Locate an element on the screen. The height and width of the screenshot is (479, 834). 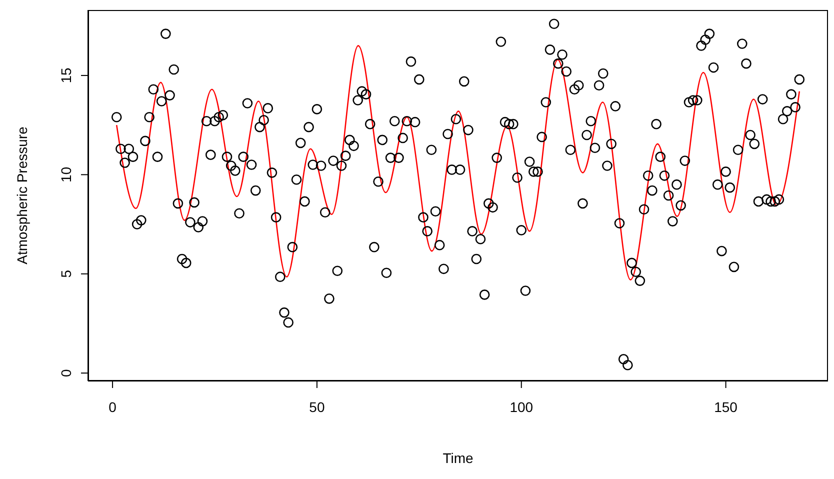
x-tick-label: 0 is located at coordinates (112, 406).